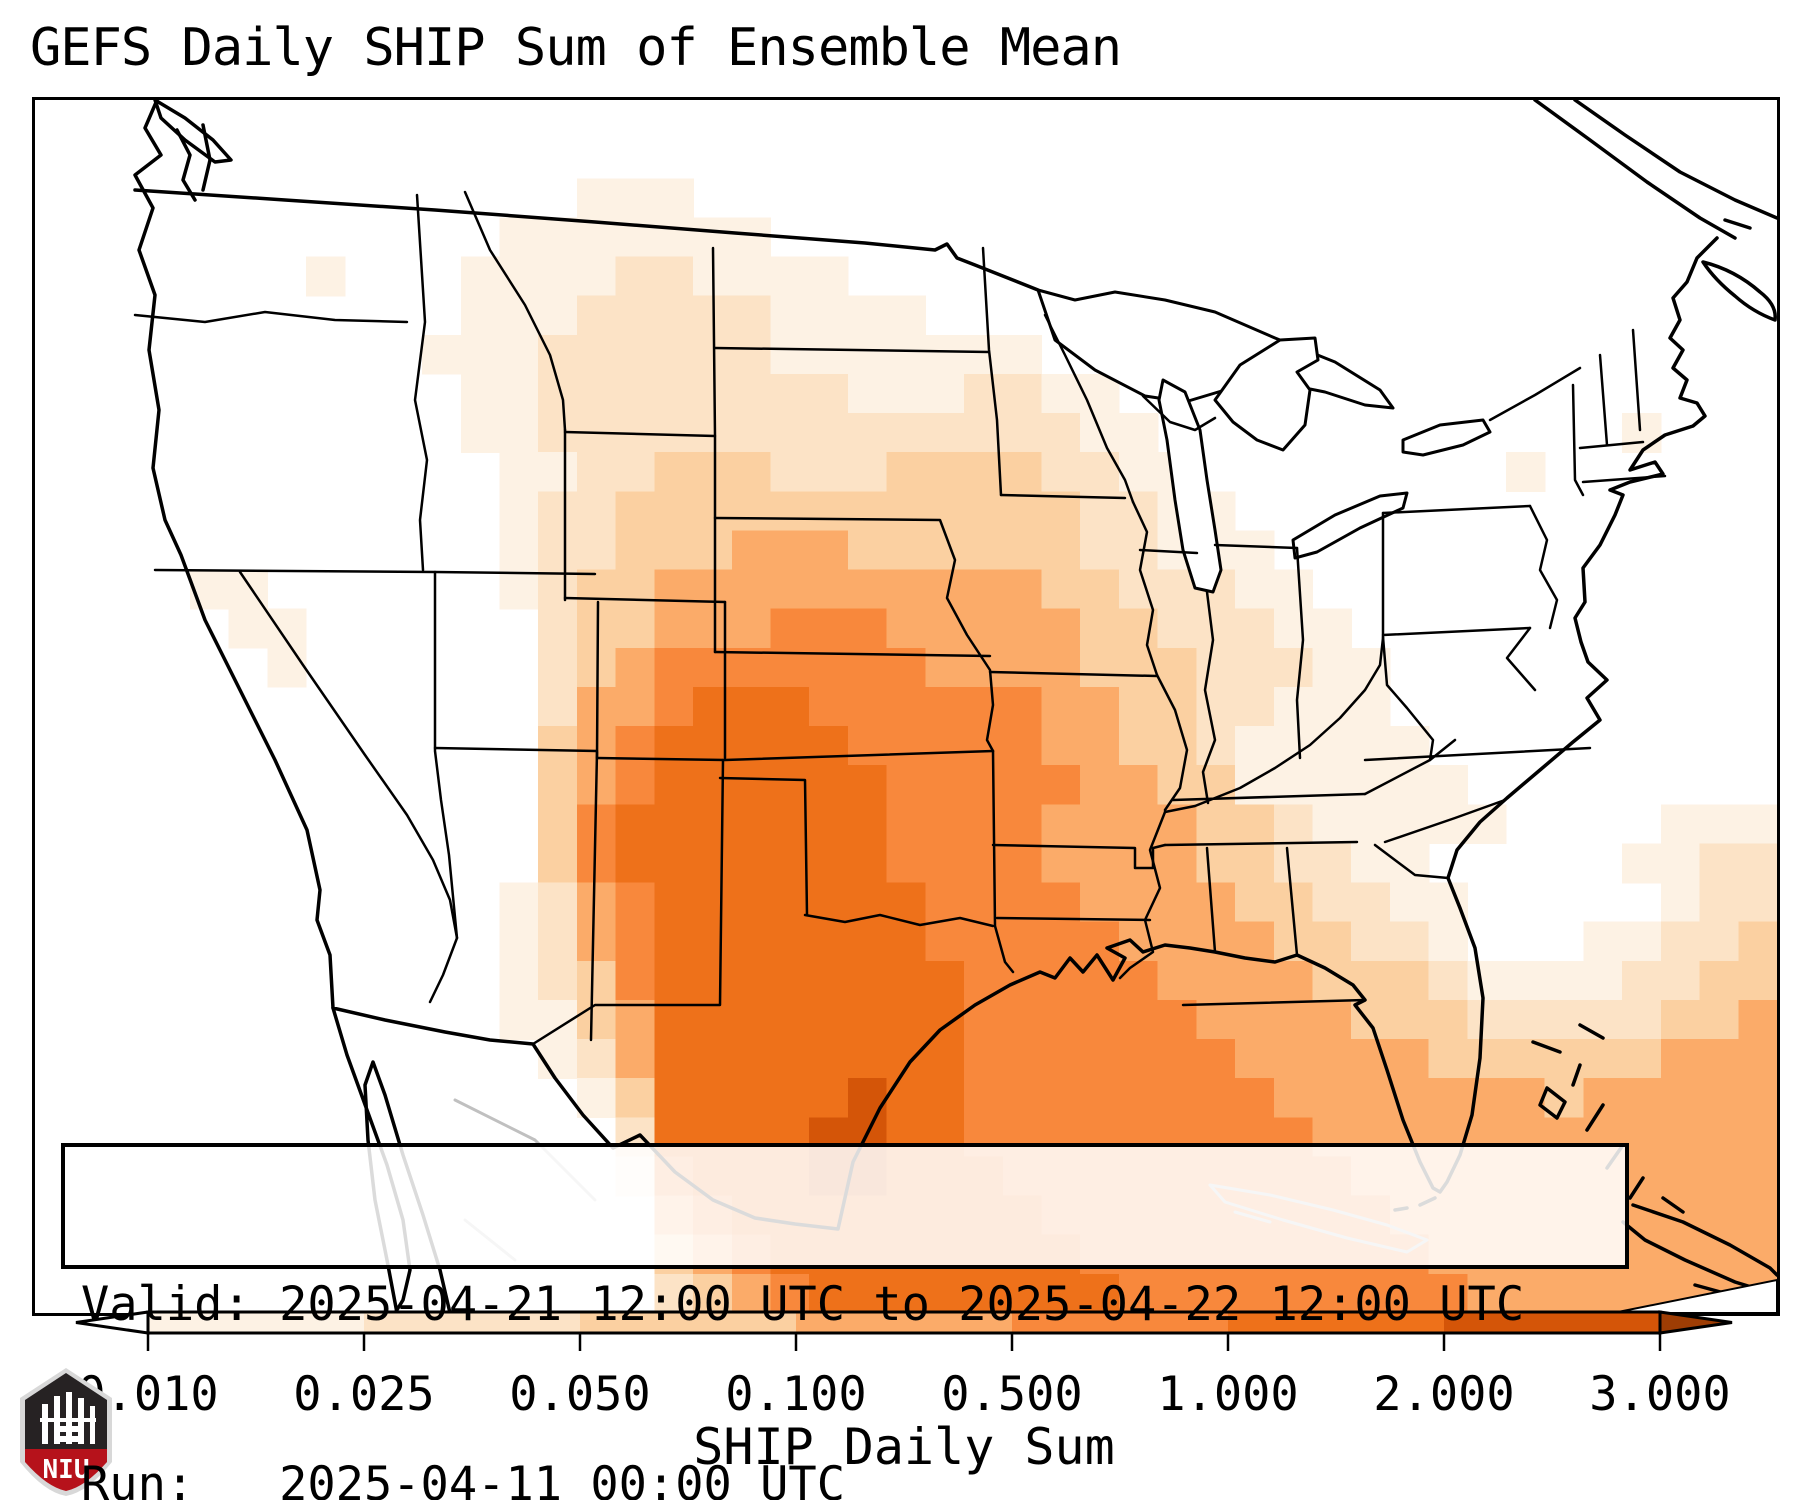  I want to click on colorbar: 0.010 0.025 0.050 0.100 0.500 1.000 2.000 3.000, so click(904, 1366).